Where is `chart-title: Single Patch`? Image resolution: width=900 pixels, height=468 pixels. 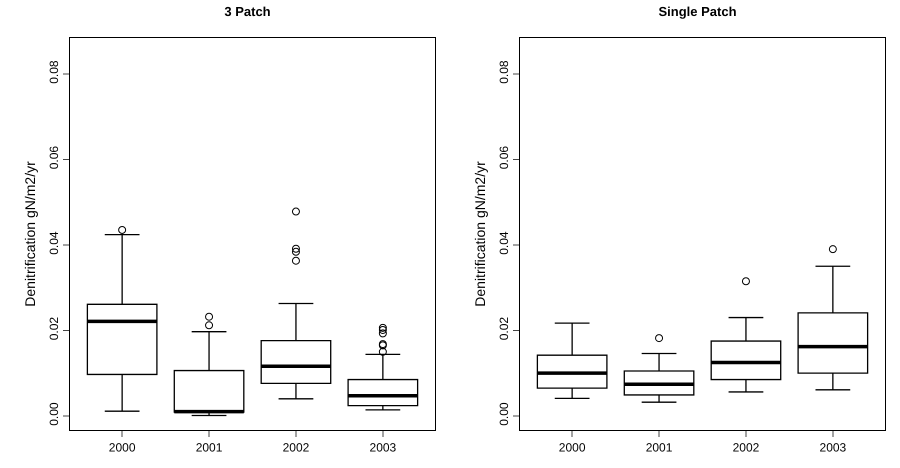
chart-title: Single Patch is located at coordinates (697, 12).